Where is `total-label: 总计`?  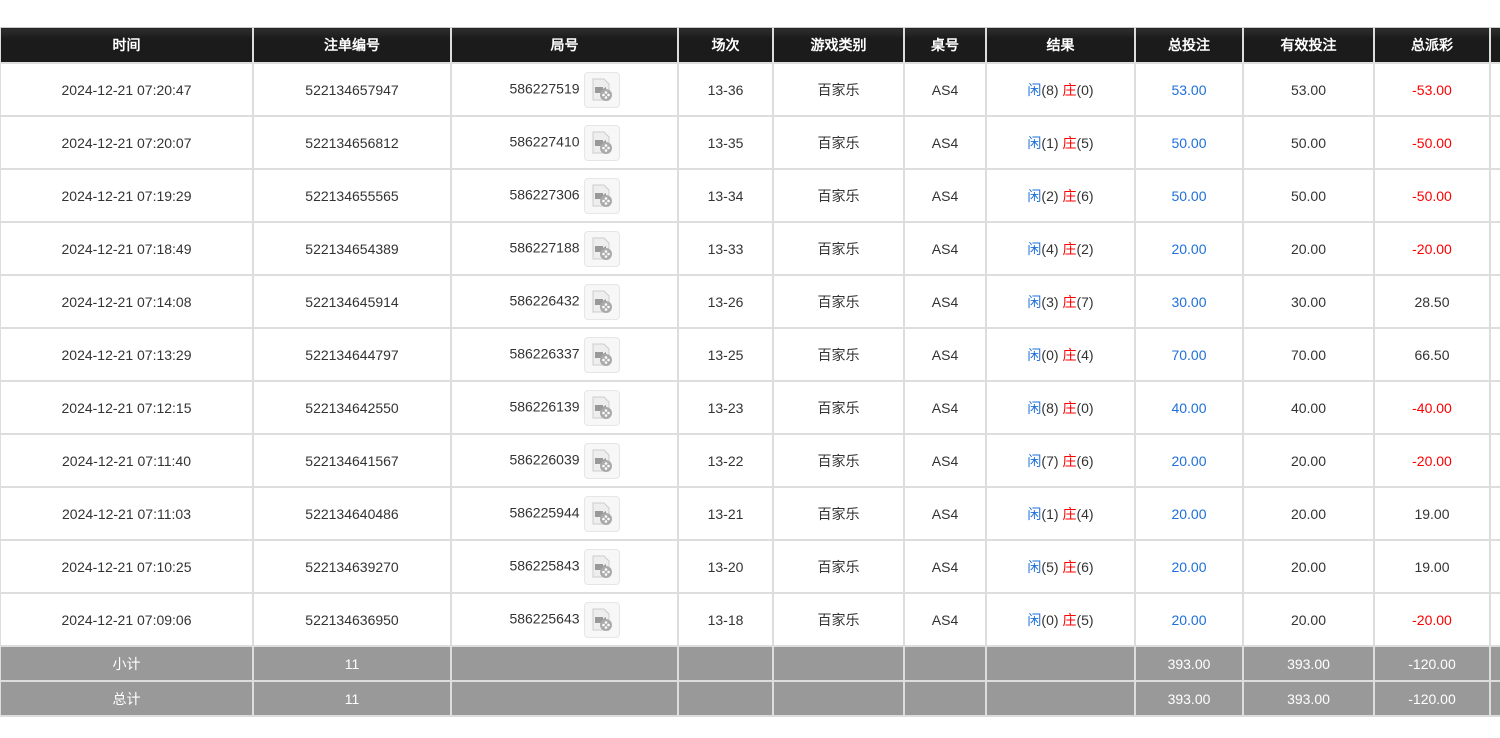 total-label: 总计 is located at coordinates (127, 698).